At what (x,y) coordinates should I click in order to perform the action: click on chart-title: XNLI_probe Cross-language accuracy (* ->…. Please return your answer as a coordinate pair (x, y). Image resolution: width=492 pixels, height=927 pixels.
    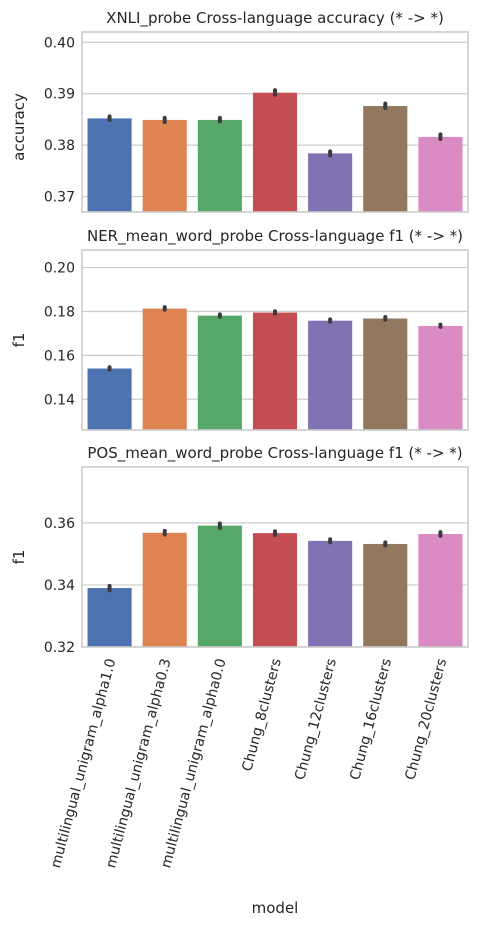
    Looking at the image, I should click on (275, 18).